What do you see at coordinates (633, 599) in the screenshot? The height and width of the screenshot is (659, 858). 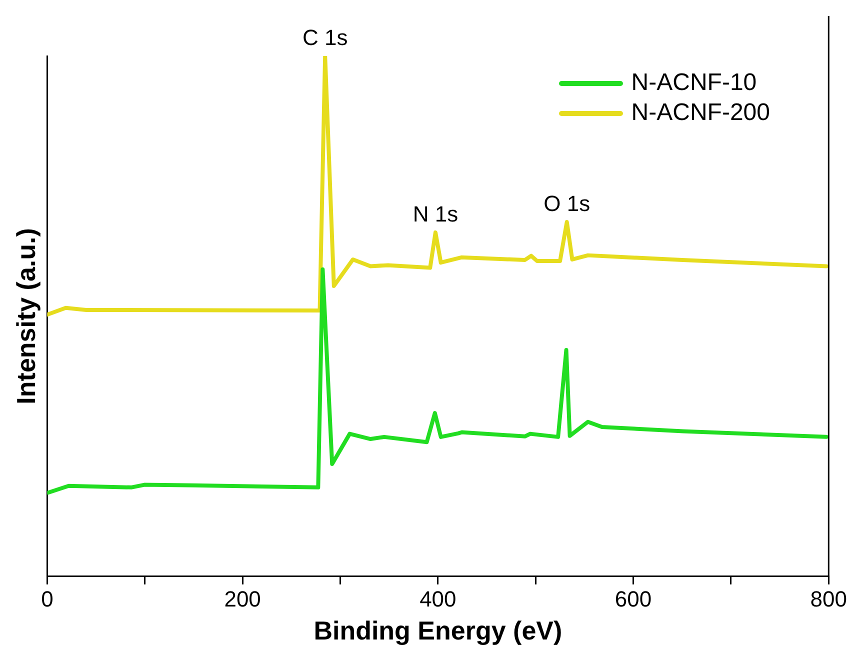 I see `x-tick-label: 600` at bounding box center [633, 599].